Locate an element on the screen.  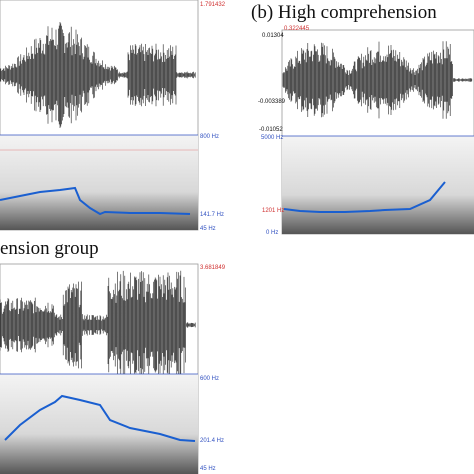
panel-title: ension group is located at coordinates (49, 248).